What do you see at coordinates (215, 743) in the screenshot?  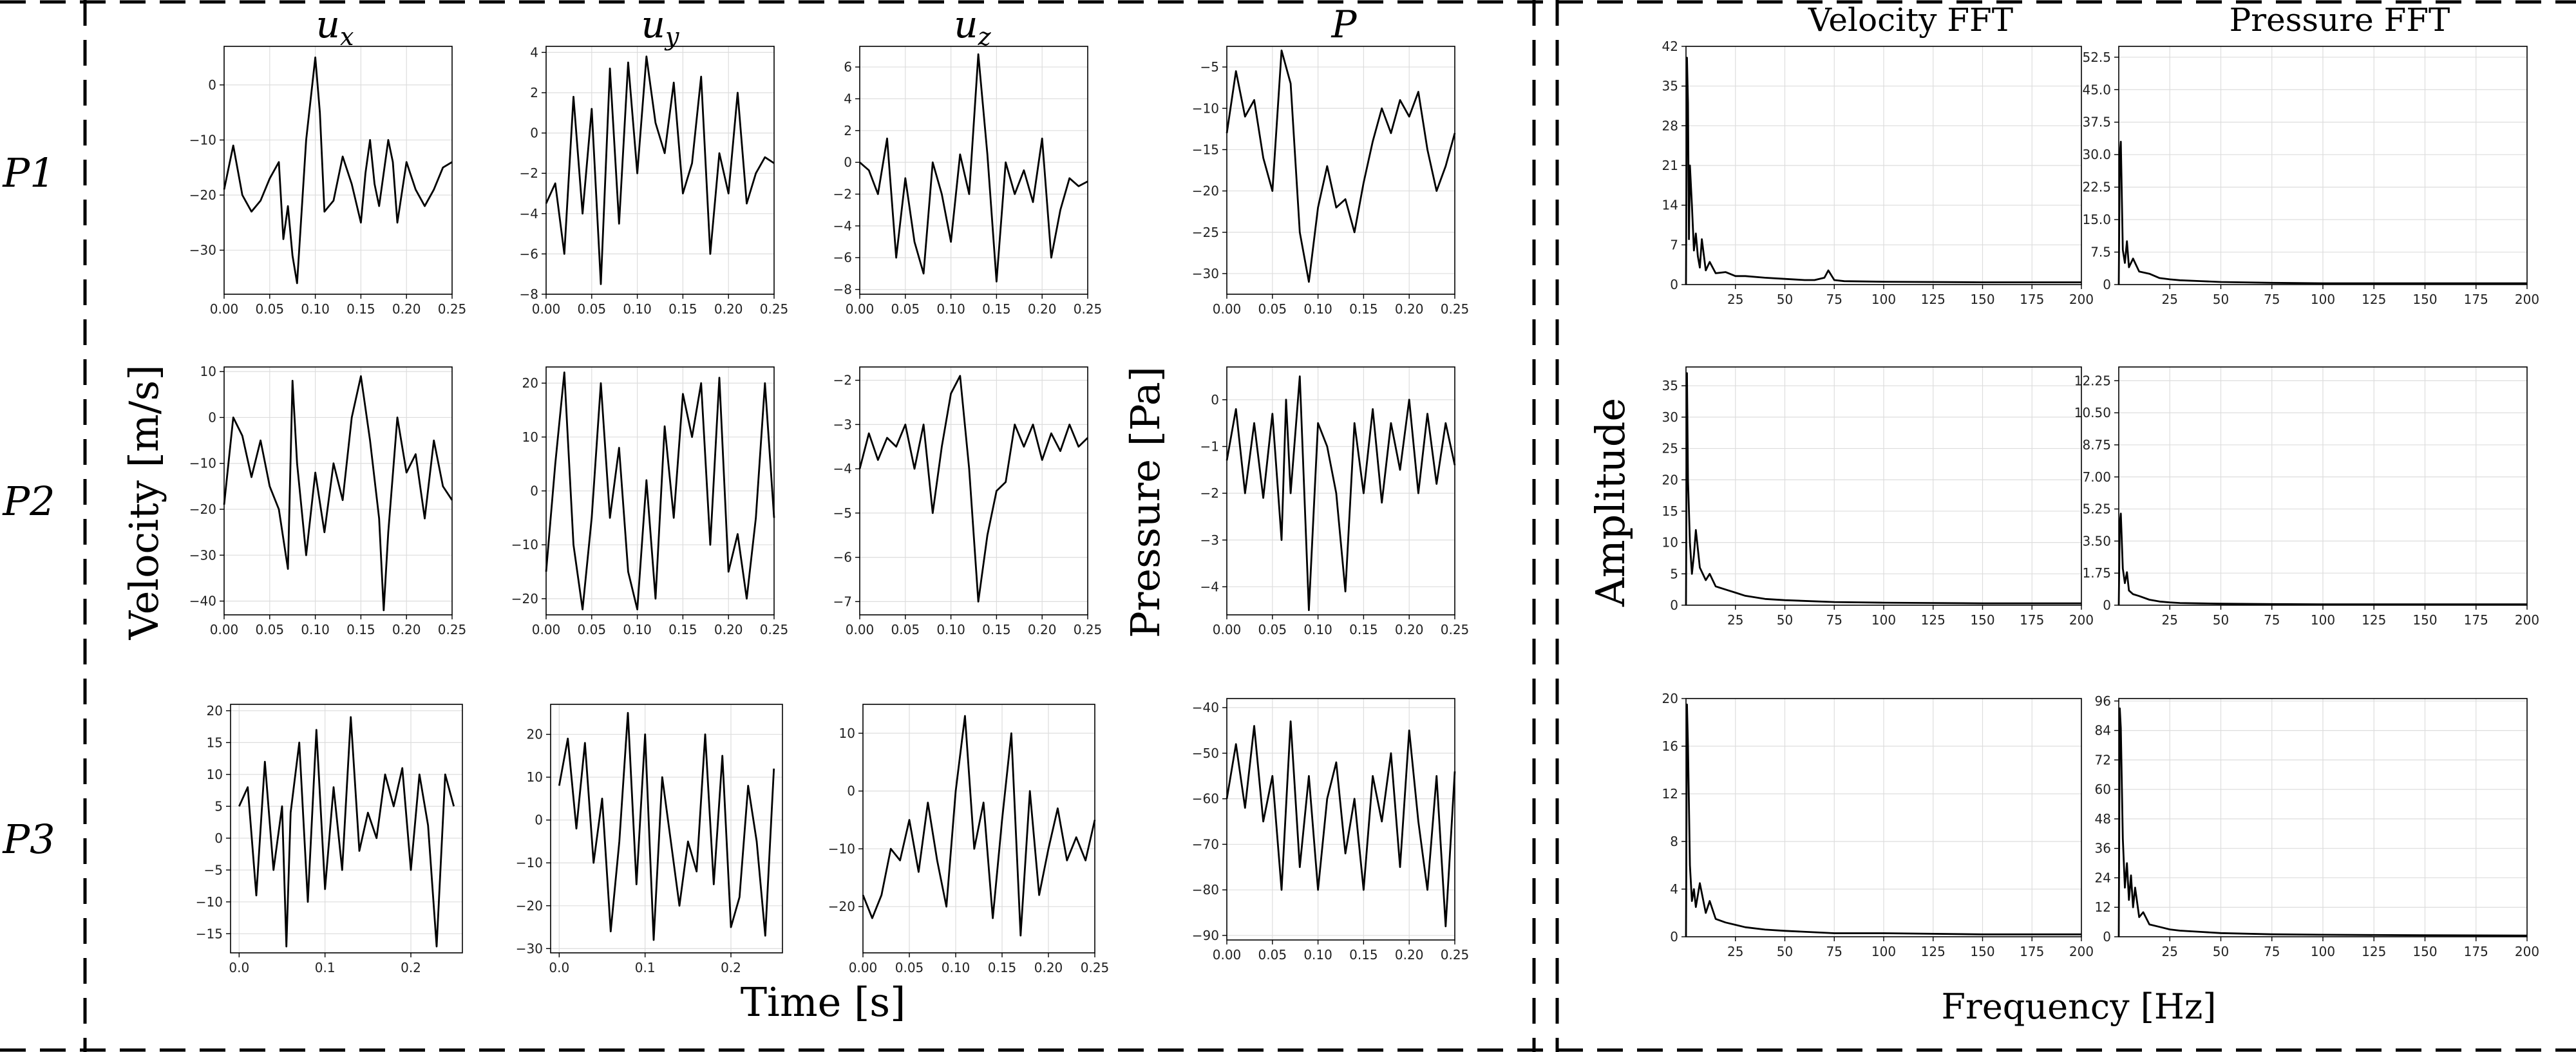 I see `y-tick-label: 15` at bounding box center [215, 743].